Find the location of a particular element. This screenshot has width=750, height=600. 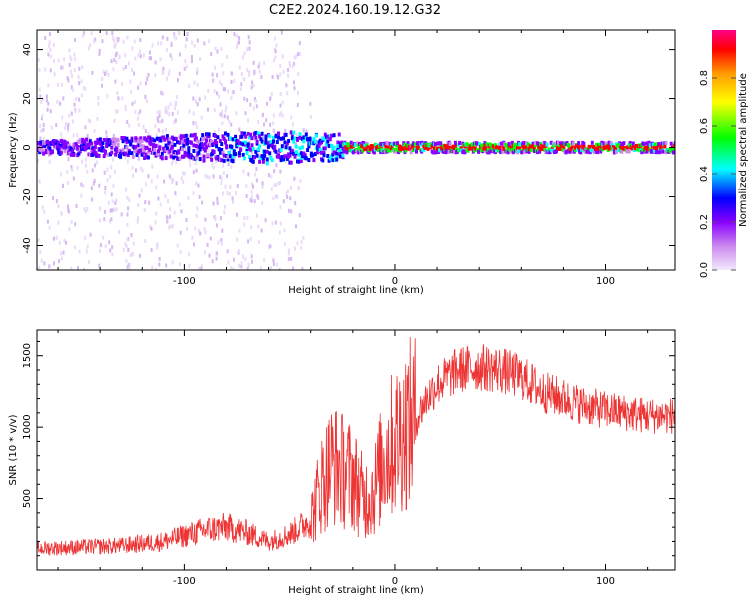

y-tick-label: -20 is located at coordinates (27, 196).